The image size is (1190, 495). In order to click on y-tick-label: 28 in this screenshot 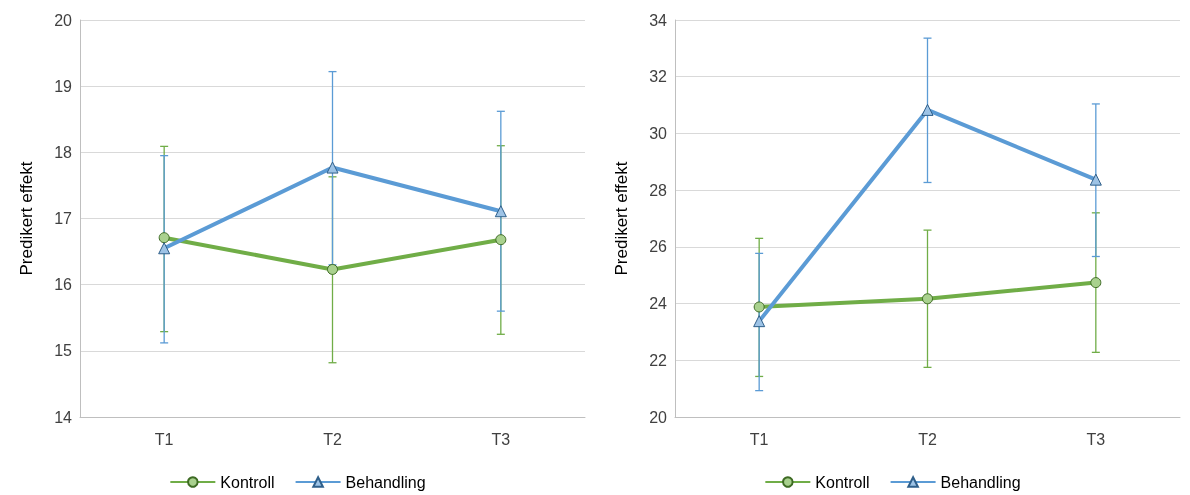, I will do `click(658, 190)`.